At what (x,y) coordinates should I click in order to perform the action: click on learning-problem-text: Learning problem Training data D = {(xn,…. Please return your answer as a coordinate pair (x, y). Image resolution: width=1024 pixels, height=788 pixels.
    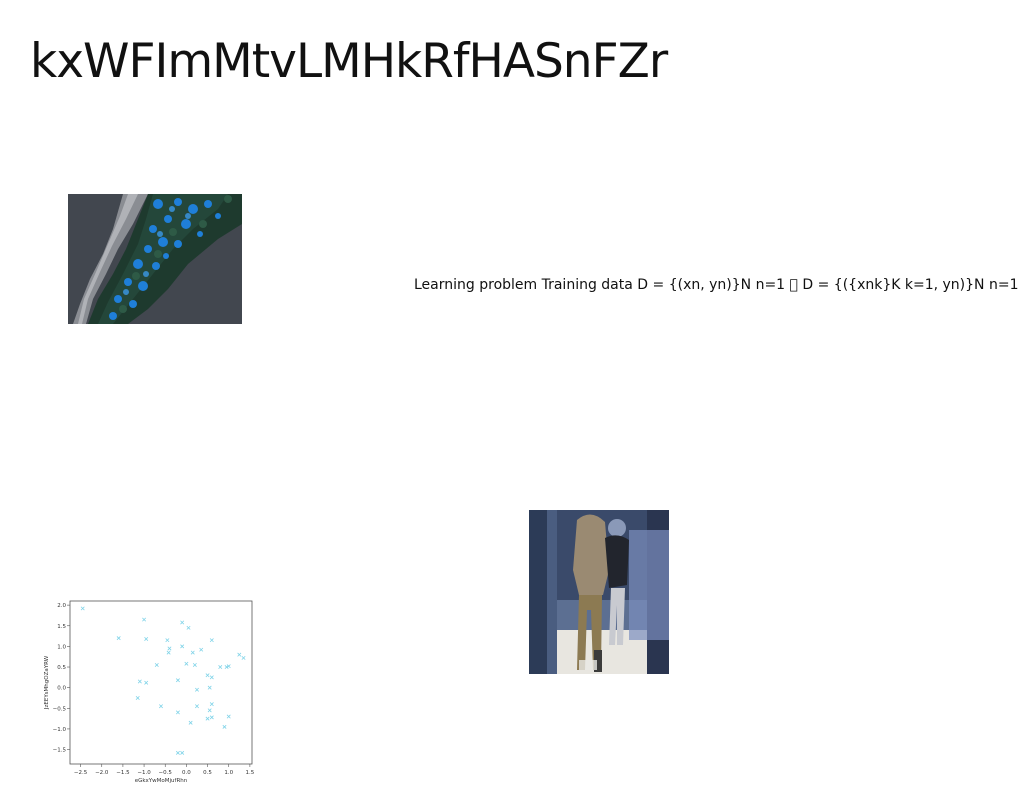
    Looking at the image, I should click on (716, 285).